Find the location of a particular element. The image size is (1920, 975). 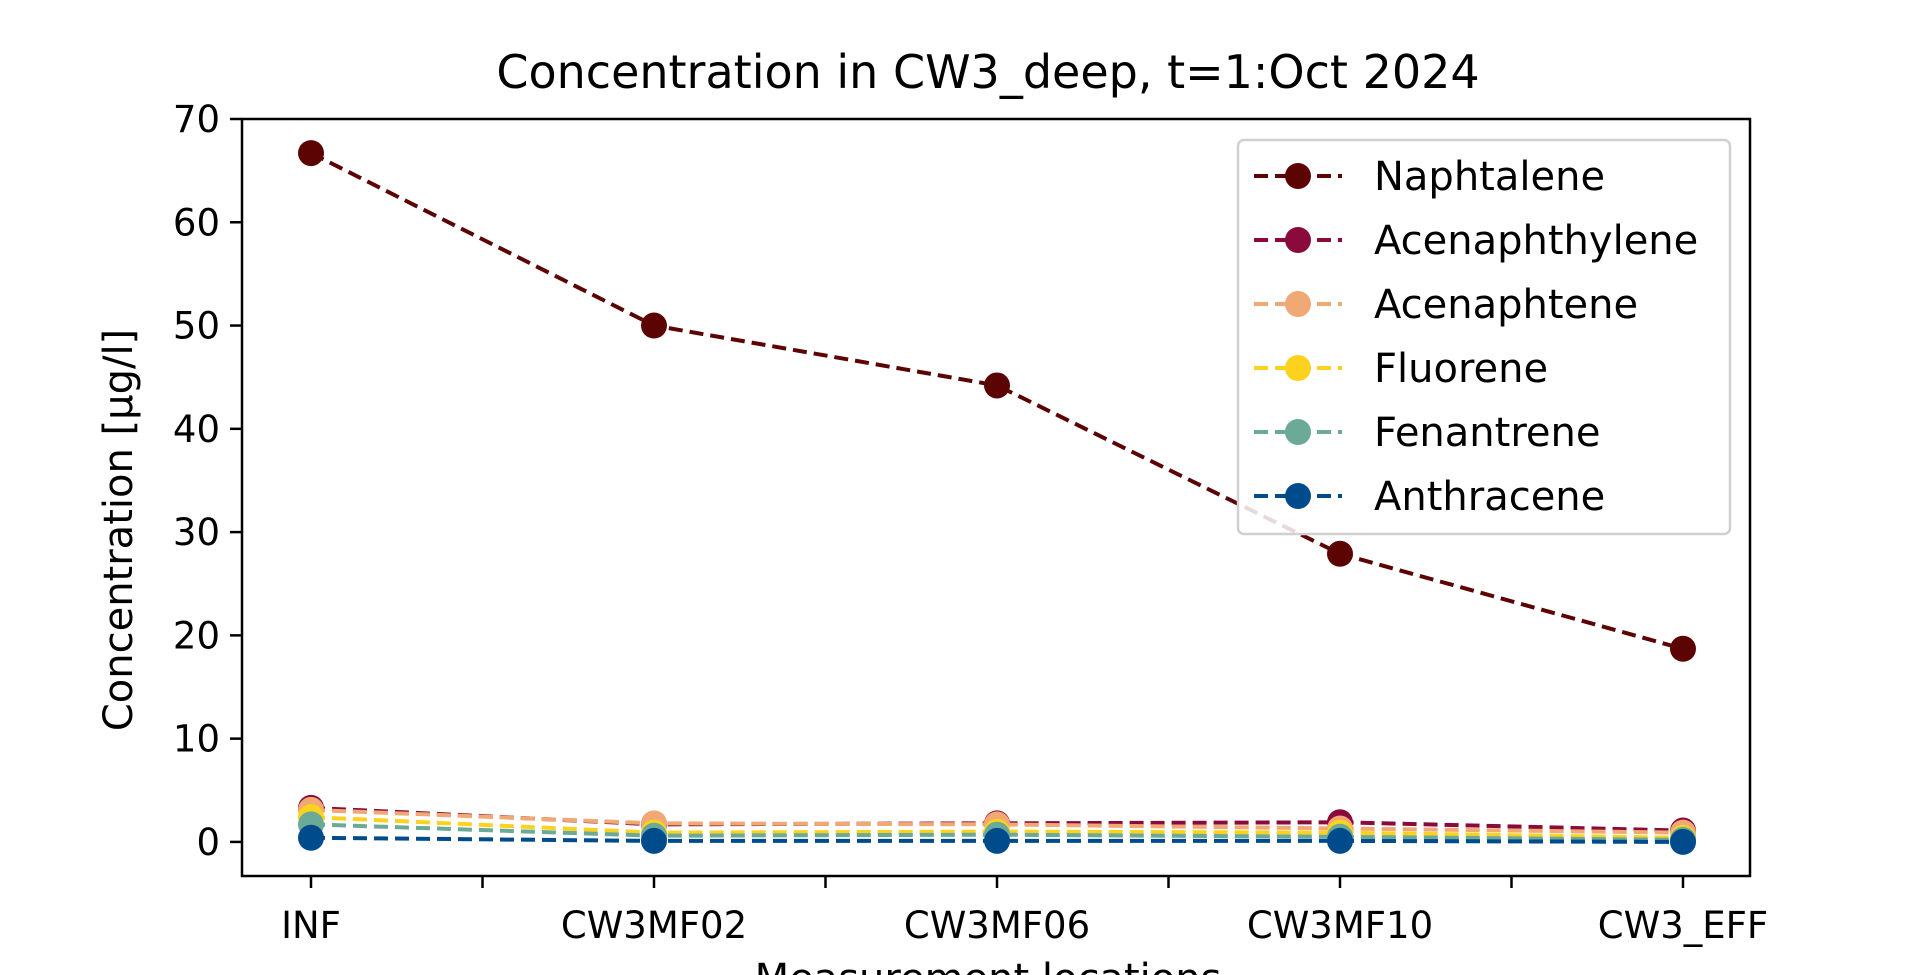

x-tick-label: INF is located at coordinates (311, 925).